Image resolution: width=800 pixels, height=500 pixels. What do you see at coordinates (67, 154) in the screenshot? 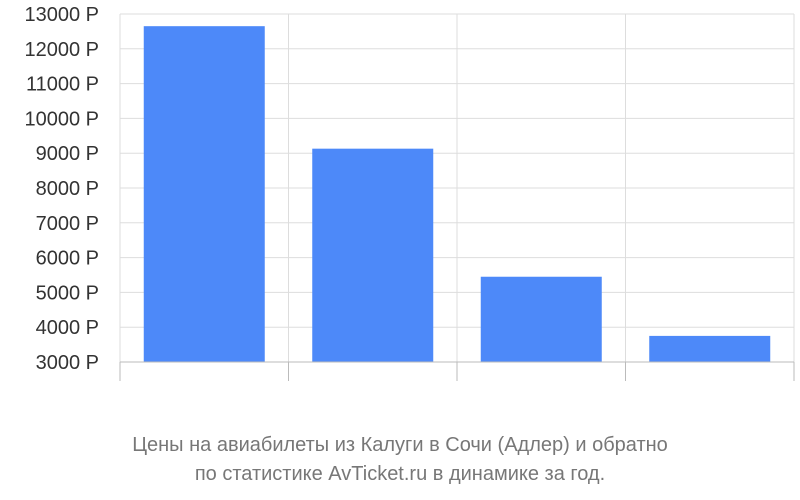
I see `y-tick-label: 9000 Р` at bounding box center [67, 154].